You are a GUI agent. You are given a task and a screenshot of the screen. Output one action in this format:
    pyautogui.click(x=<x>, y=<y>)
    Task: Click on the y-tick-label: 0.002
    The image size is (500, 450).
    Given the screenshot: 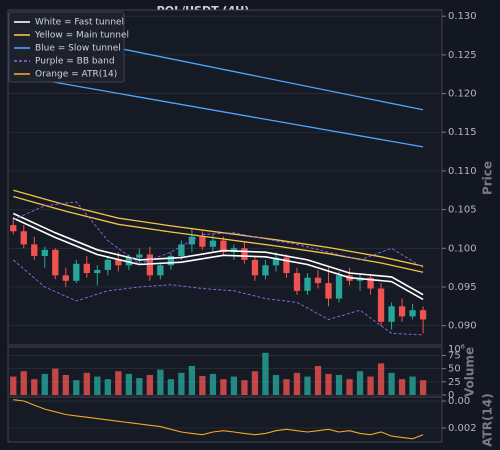 What is the action you would take?
    pyautogui.click(x=462, y=428)
    